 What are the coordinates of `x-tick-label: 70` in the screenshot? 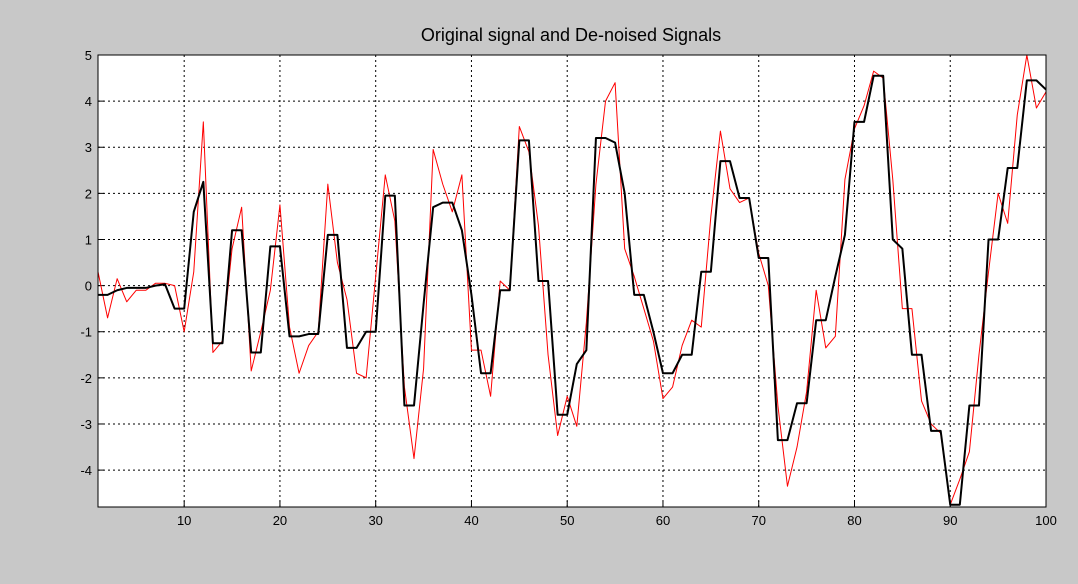 It's located at (758, 520).